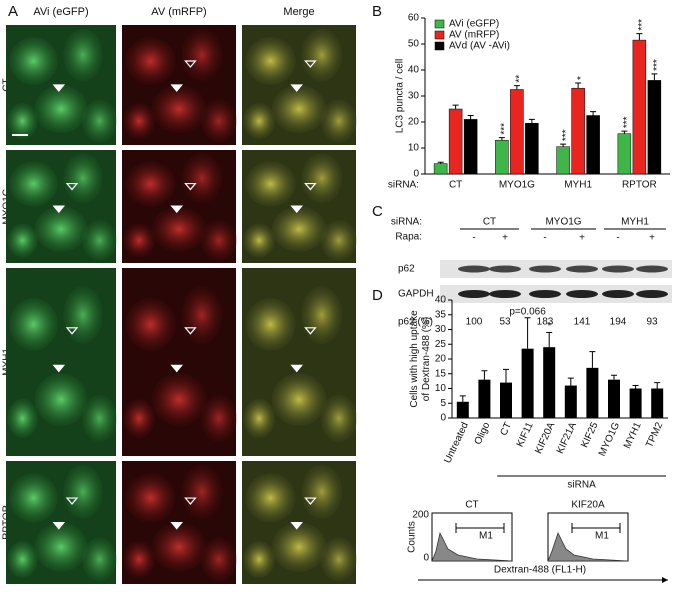 This screenshot has height=592, width=678. What do you see at coordinates (483, 433) in the screenshot?
I see `x-tick-label: Oligo` at bounding box center [483, 433].